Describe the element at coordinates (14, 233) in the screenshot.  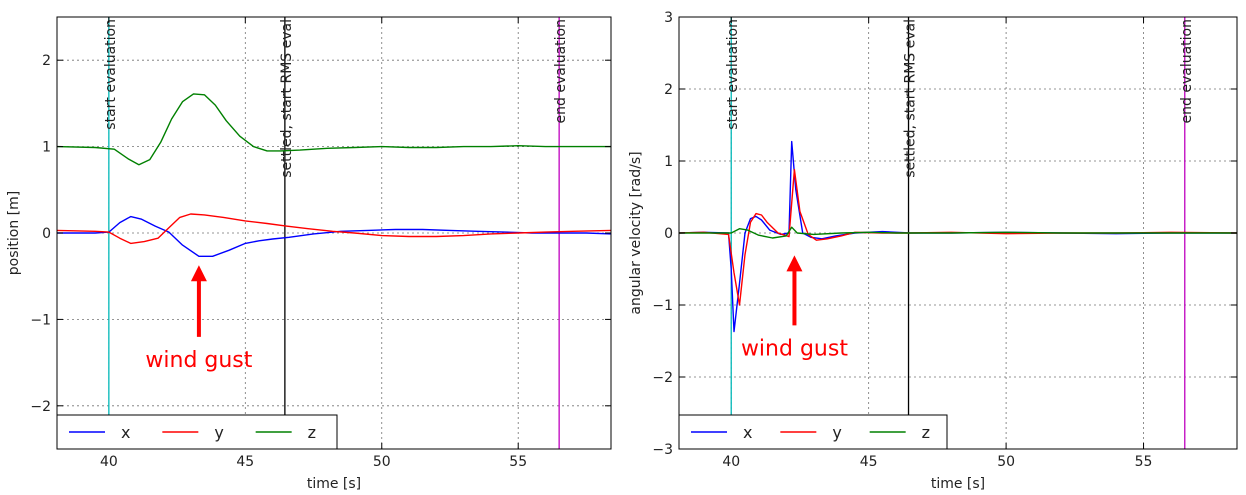
I see `y-axis-label: position [m]` at that location.